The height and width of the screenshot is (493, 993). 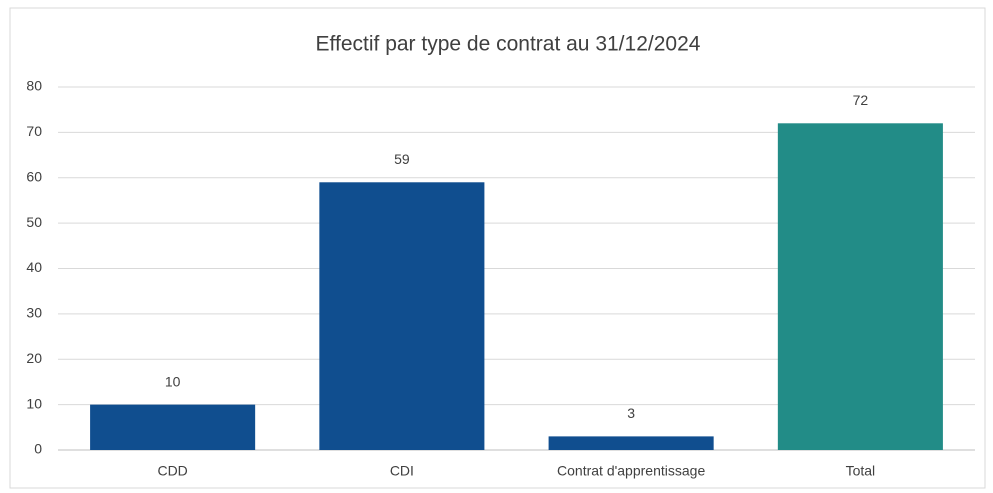 I want to click on data-label: 3, so click(x=631, y=413).